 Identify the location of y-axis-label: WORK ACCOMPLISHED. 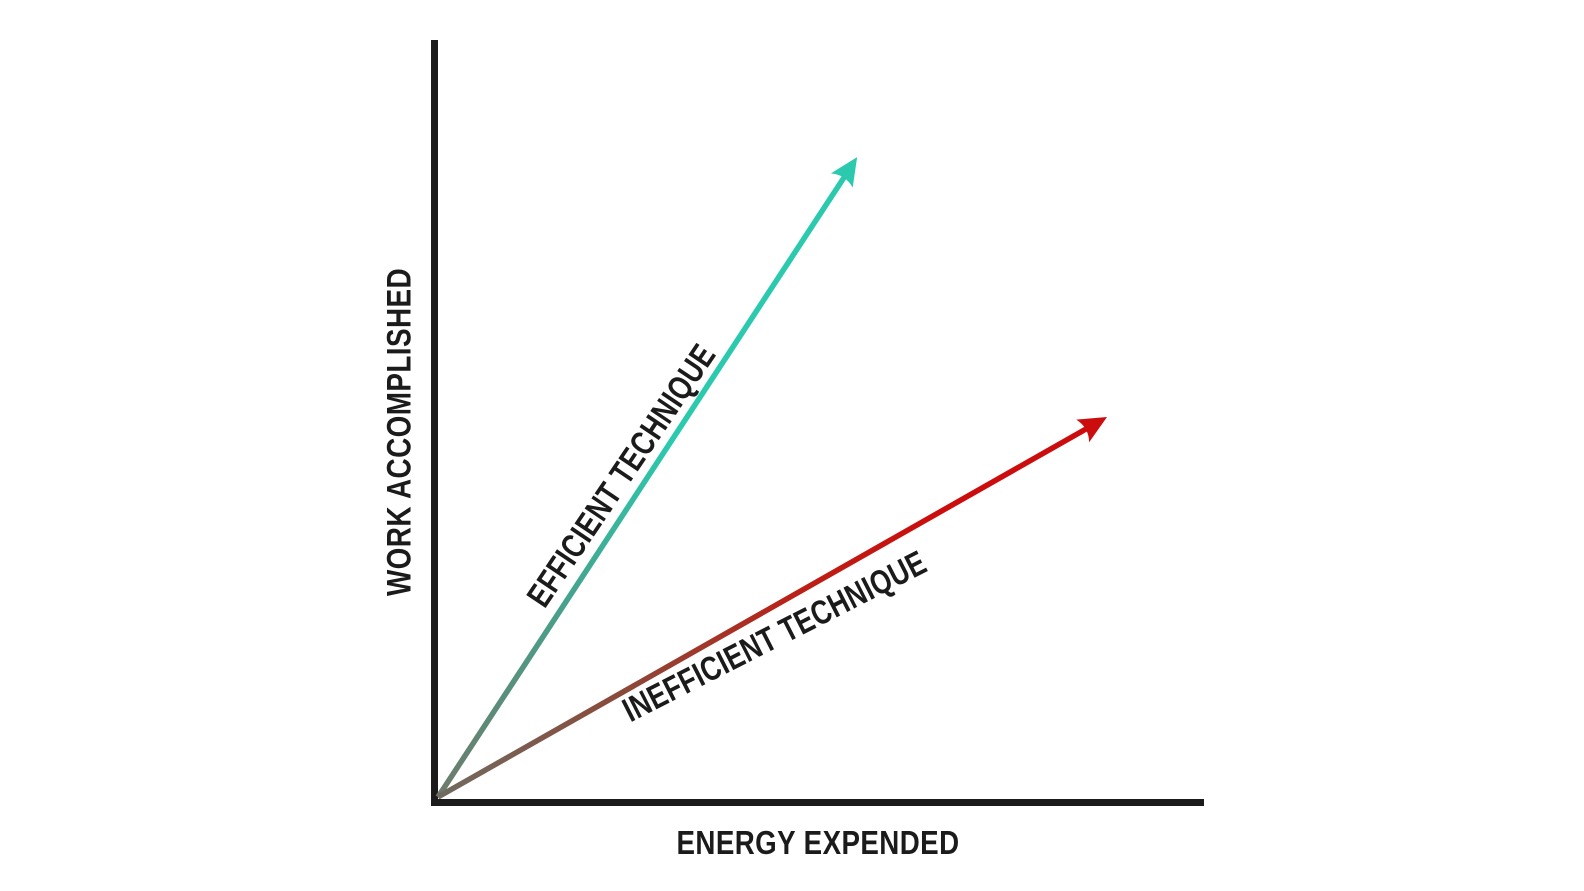
(399, 432).